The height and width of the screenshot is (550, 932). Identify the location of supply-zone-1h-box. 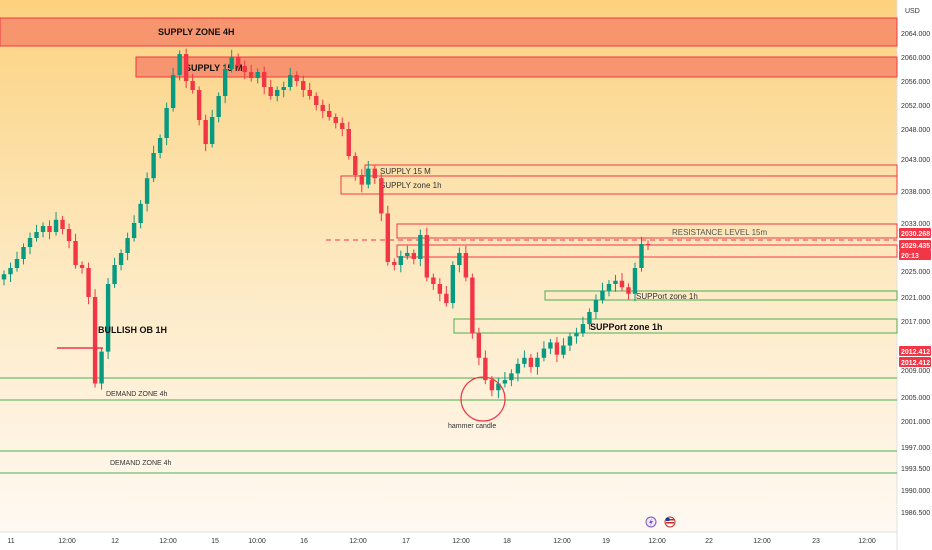
(619, 185).